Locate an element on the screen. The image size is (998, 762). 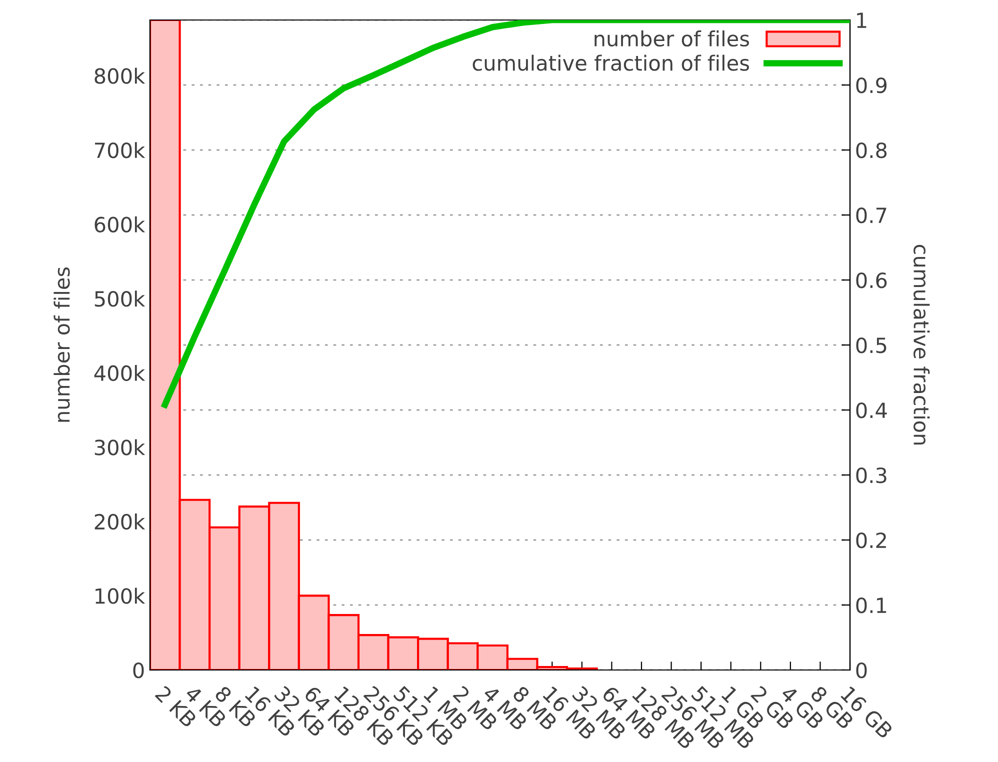
y-tick-label: 300k is located at coordinates (120, 447).